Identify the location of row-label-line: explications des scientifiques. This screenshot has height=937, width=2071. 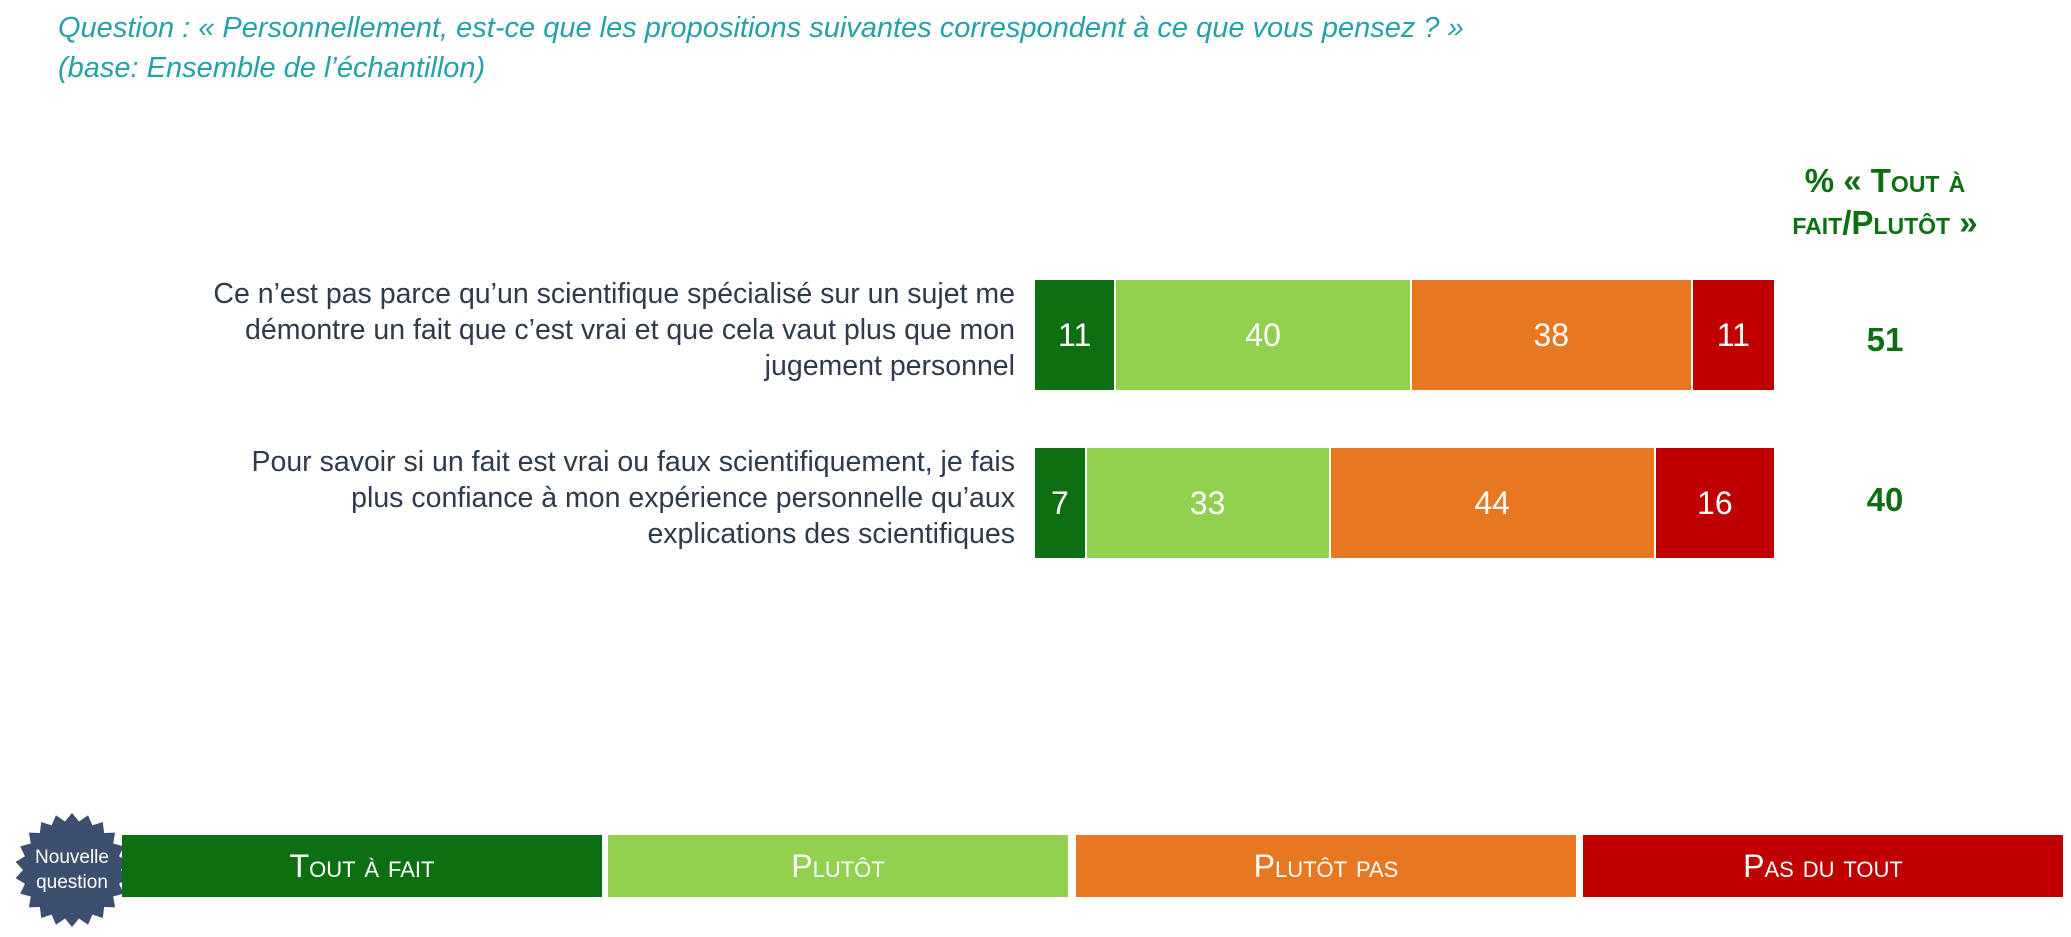
(831, 534).